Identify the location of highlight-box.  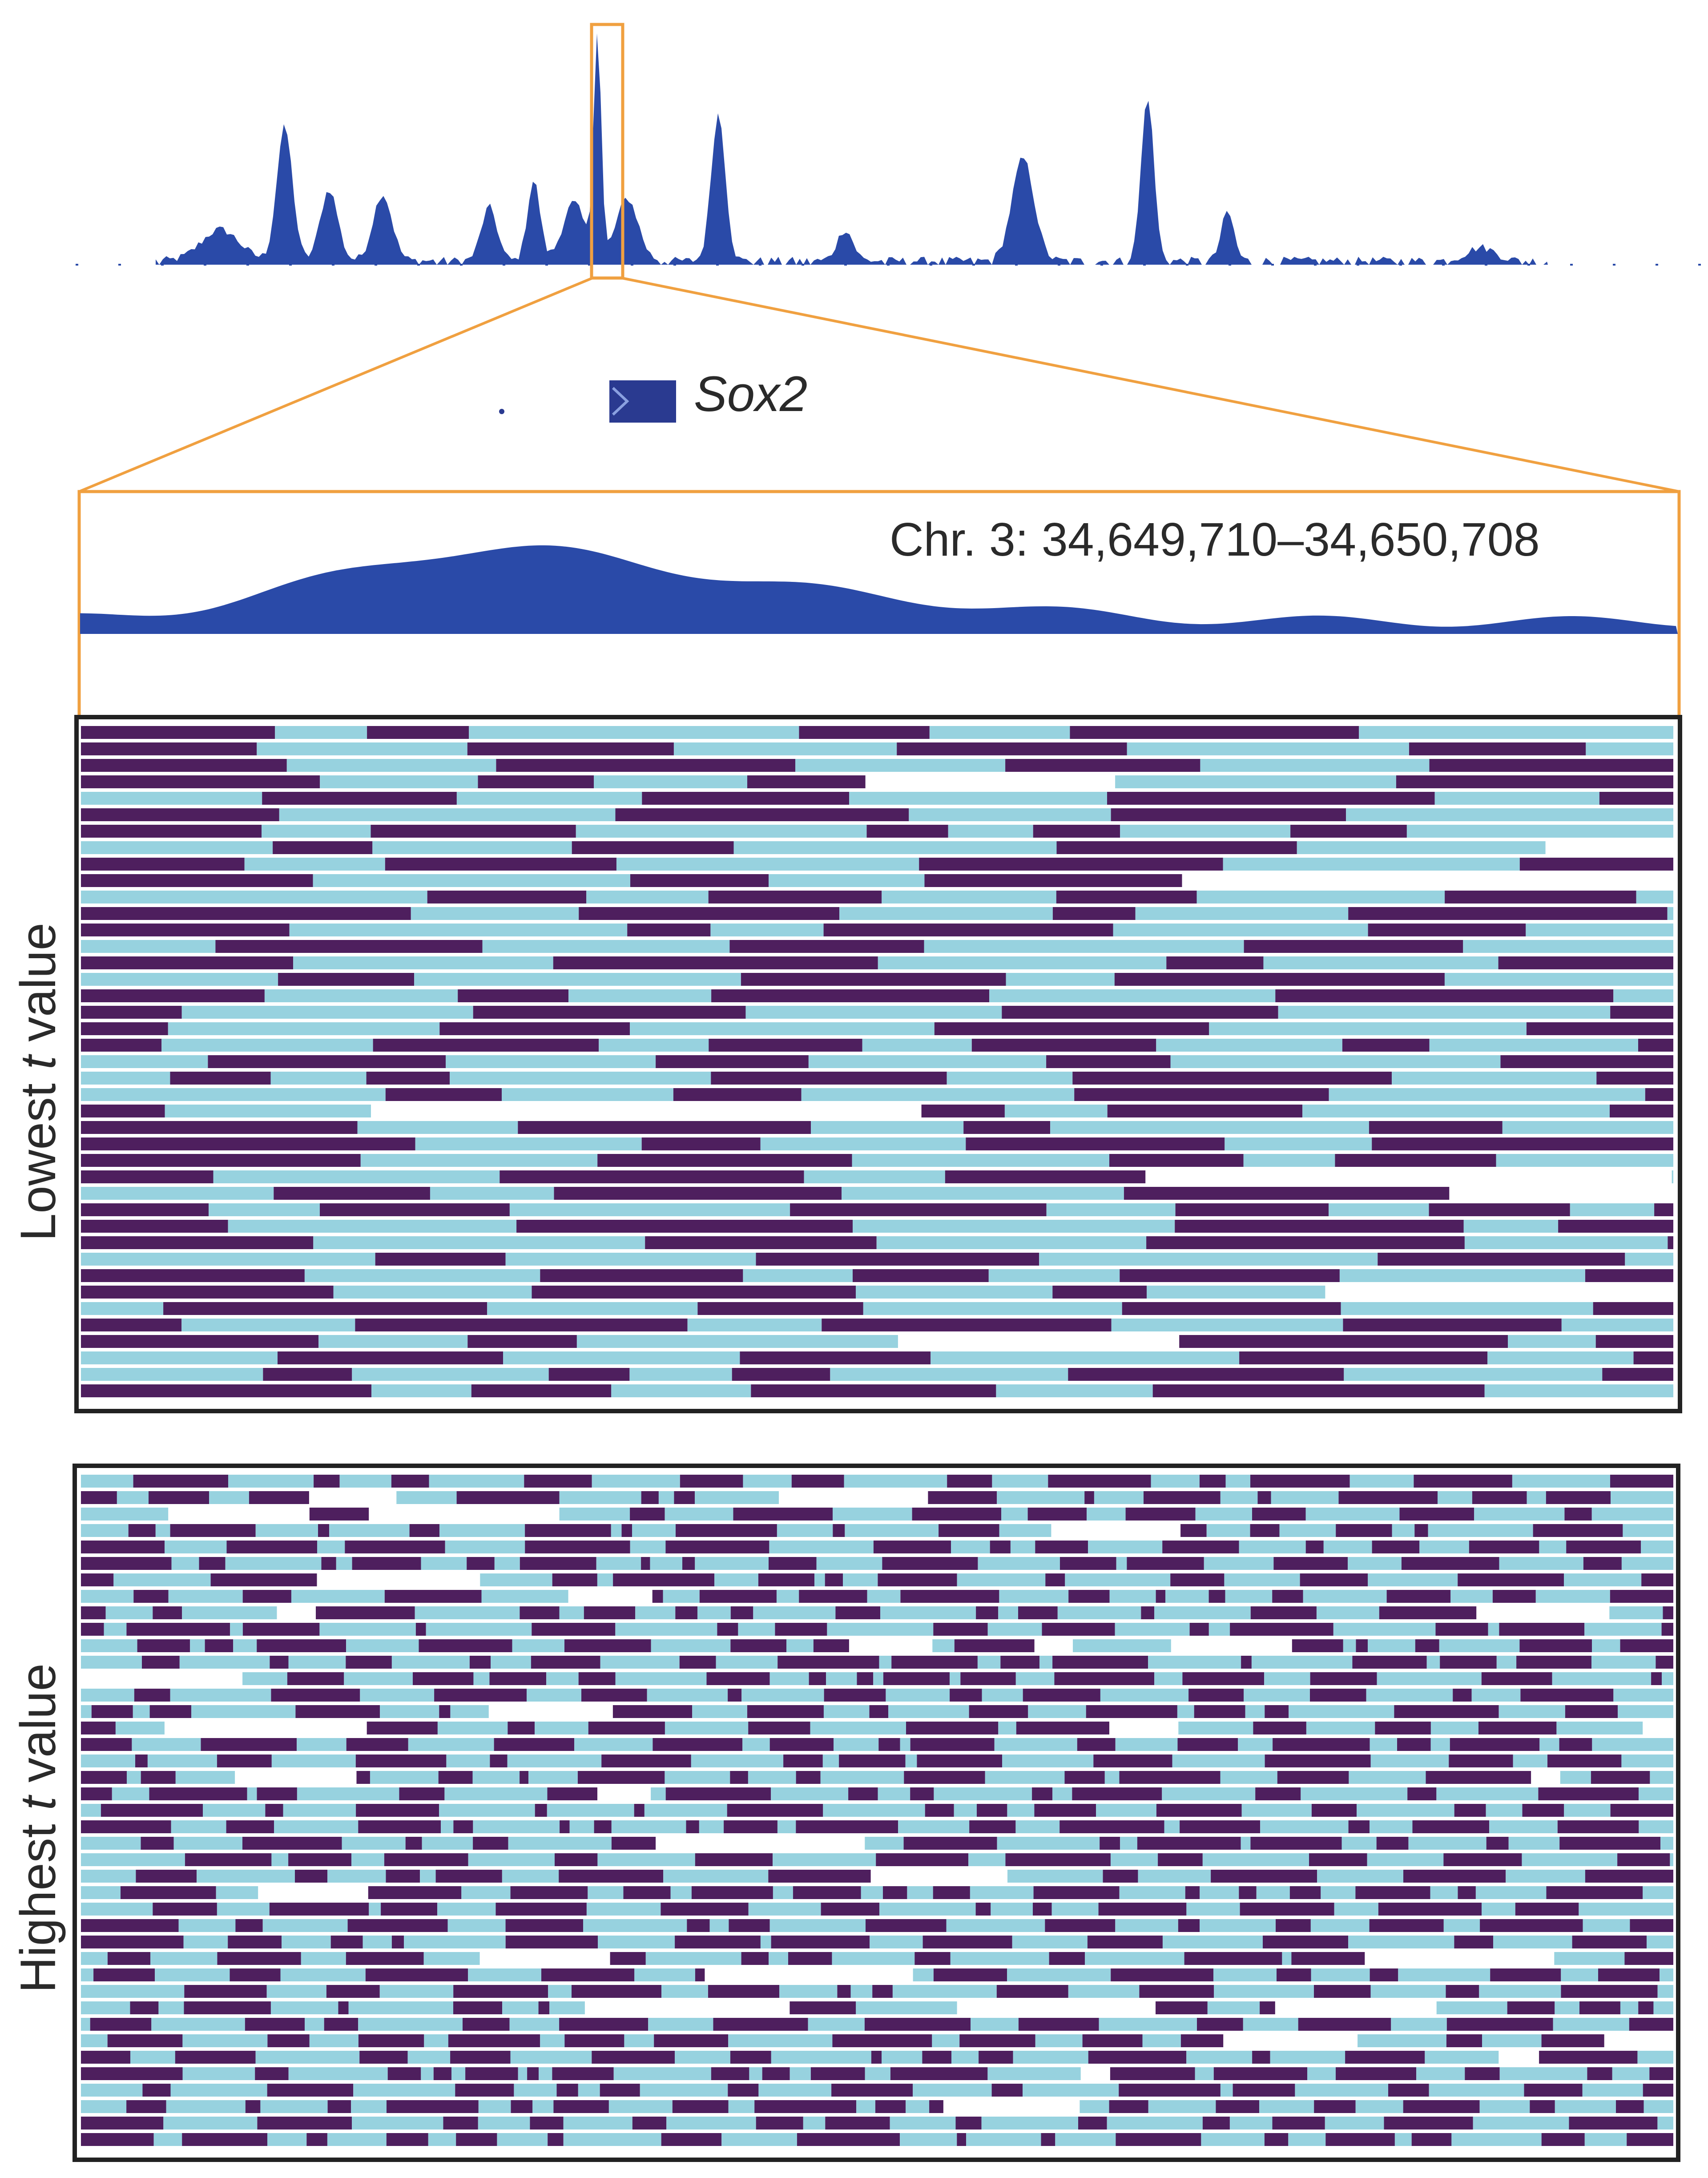
(607, 151).